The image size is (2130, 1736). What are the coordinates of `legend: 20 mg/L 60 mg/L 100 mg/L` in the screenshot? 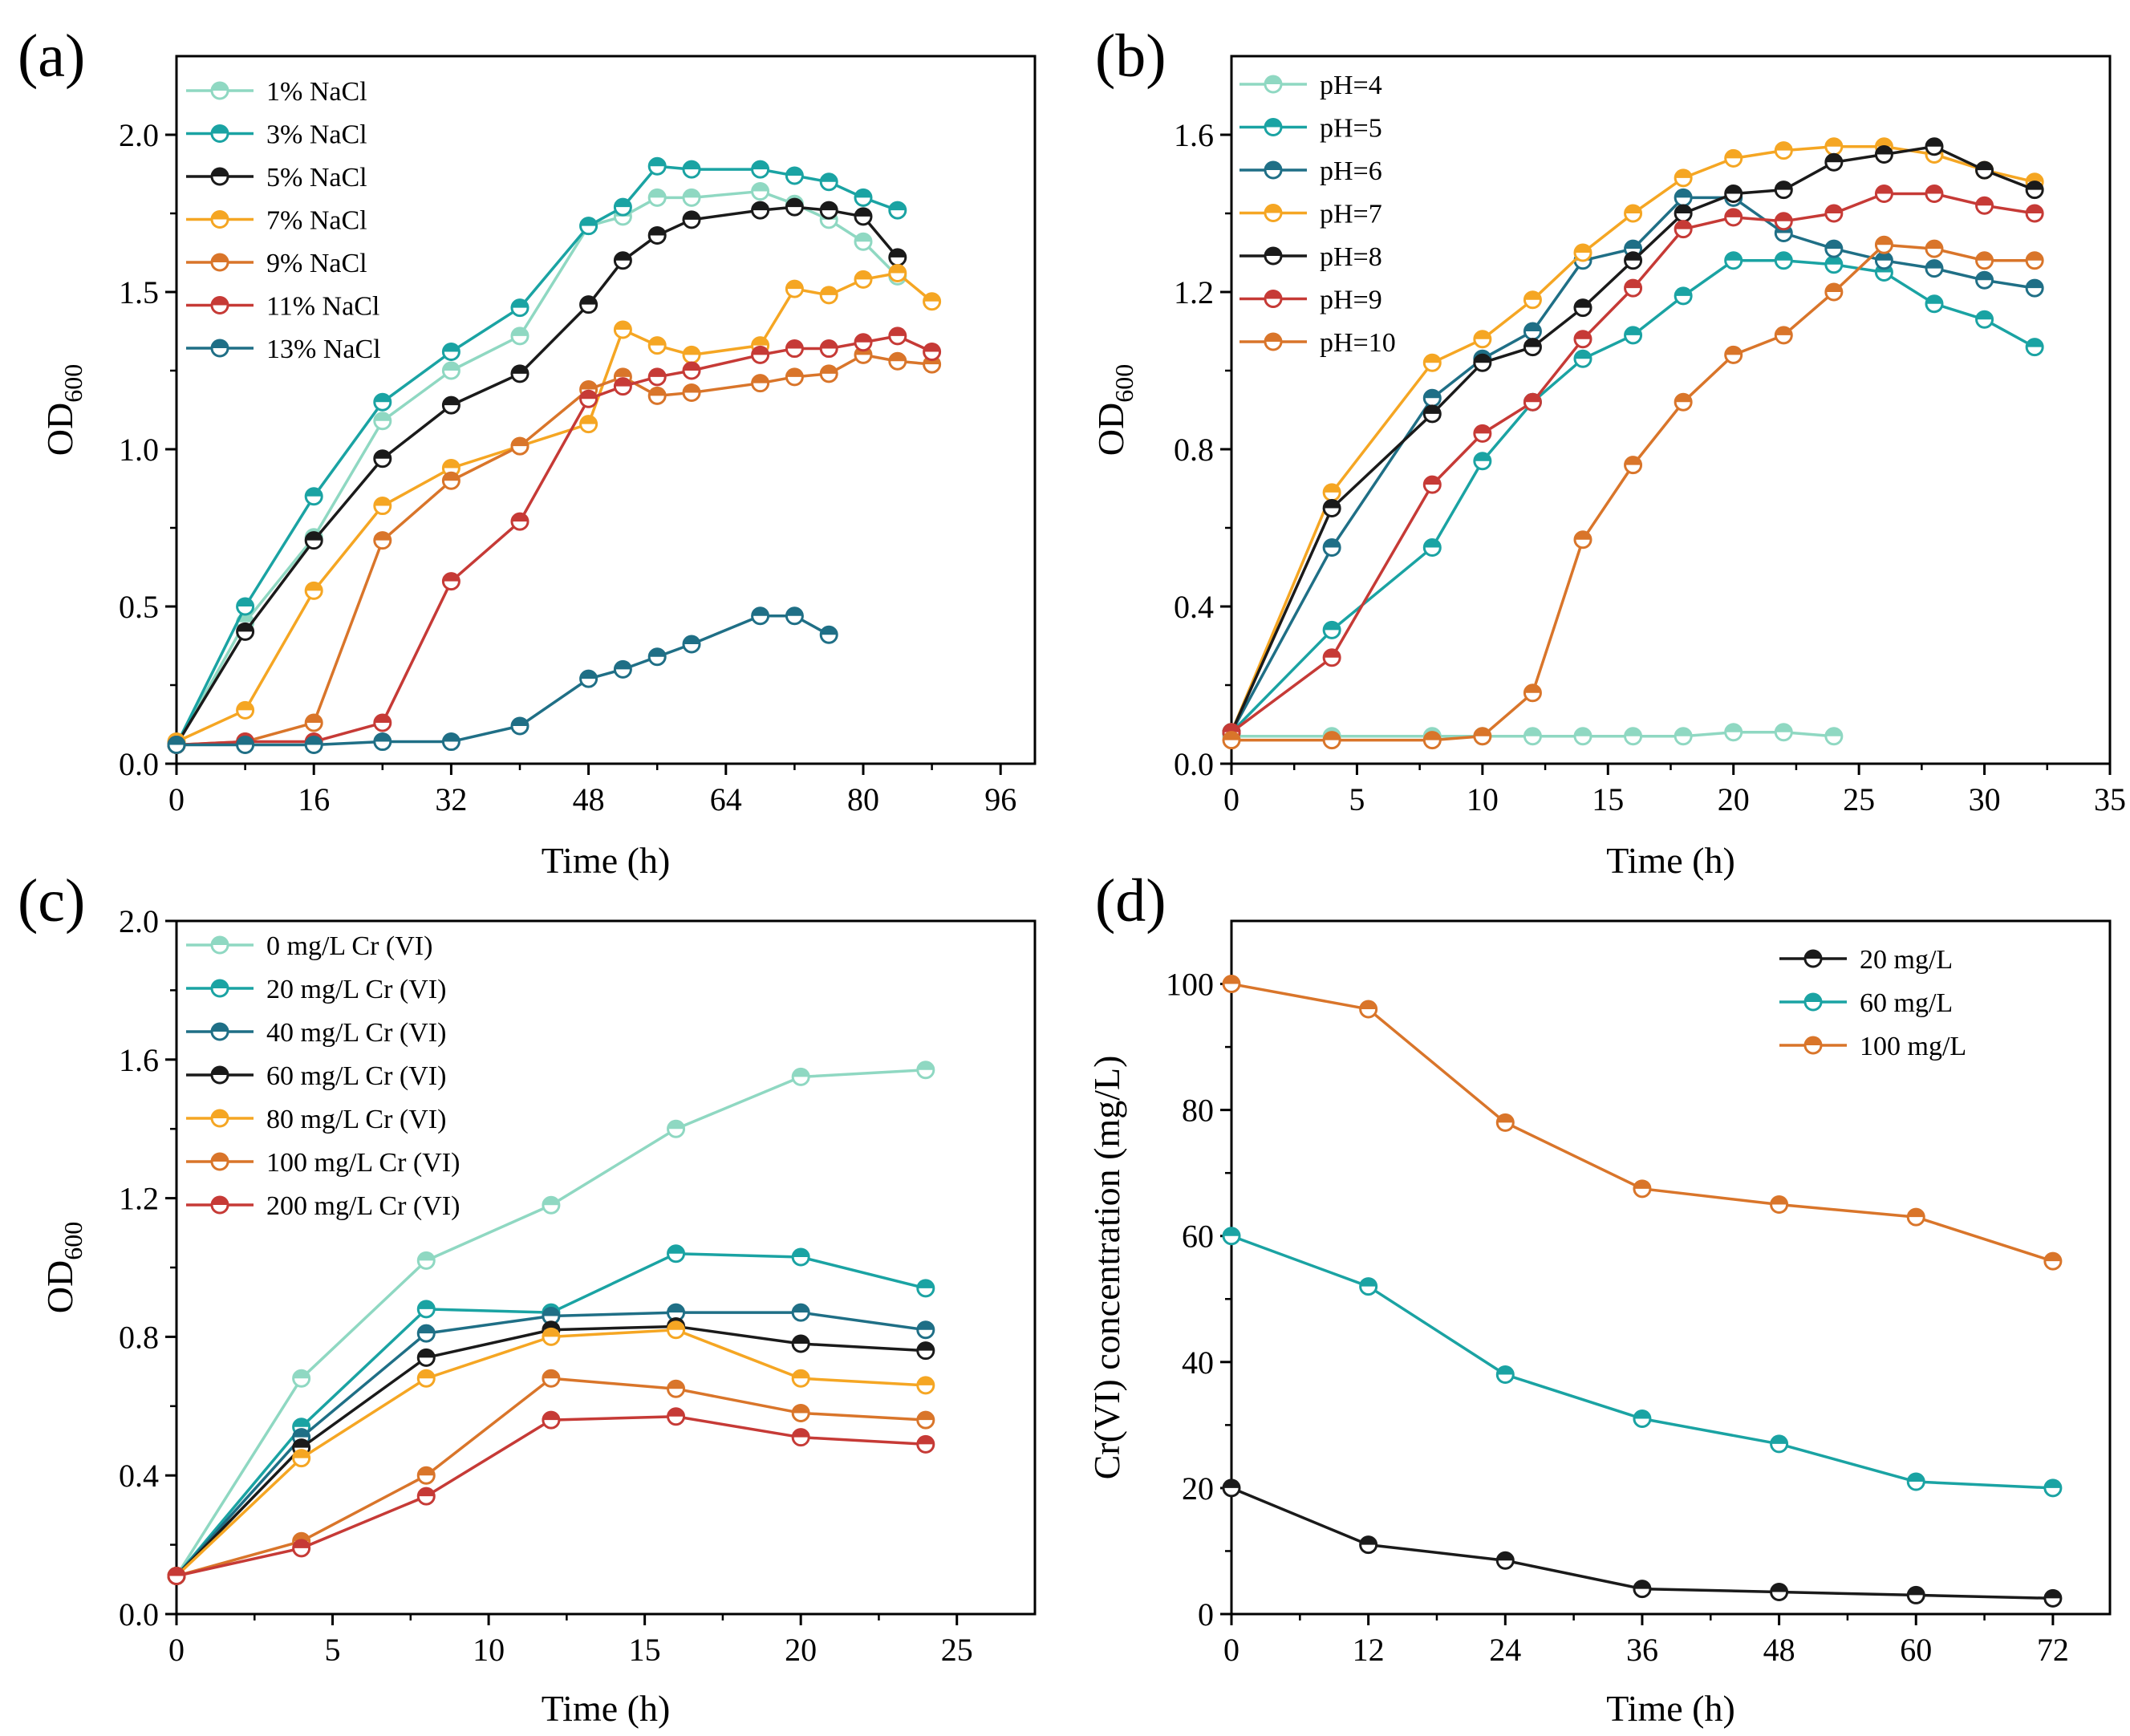 It's located at (1872, 1003).